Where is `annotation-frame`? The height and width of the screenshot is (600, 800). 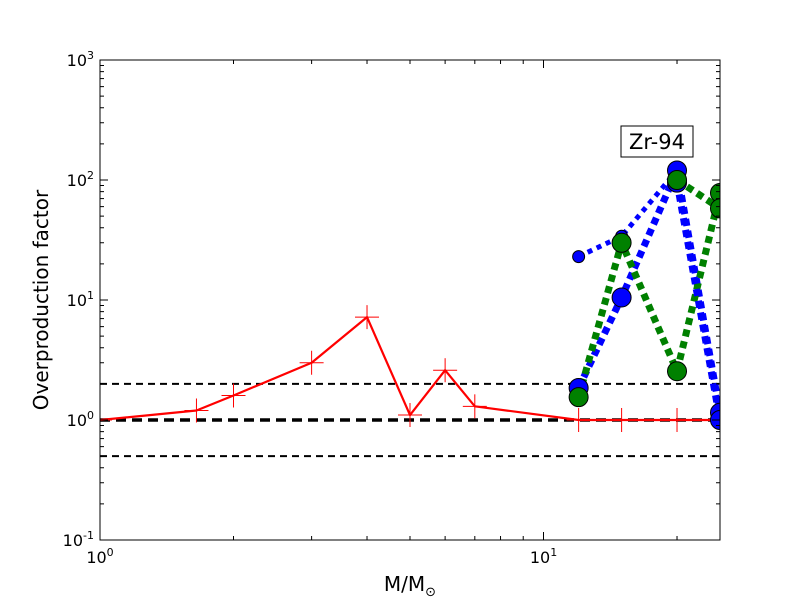 annotation-frame is located at coordinates (657, 141).